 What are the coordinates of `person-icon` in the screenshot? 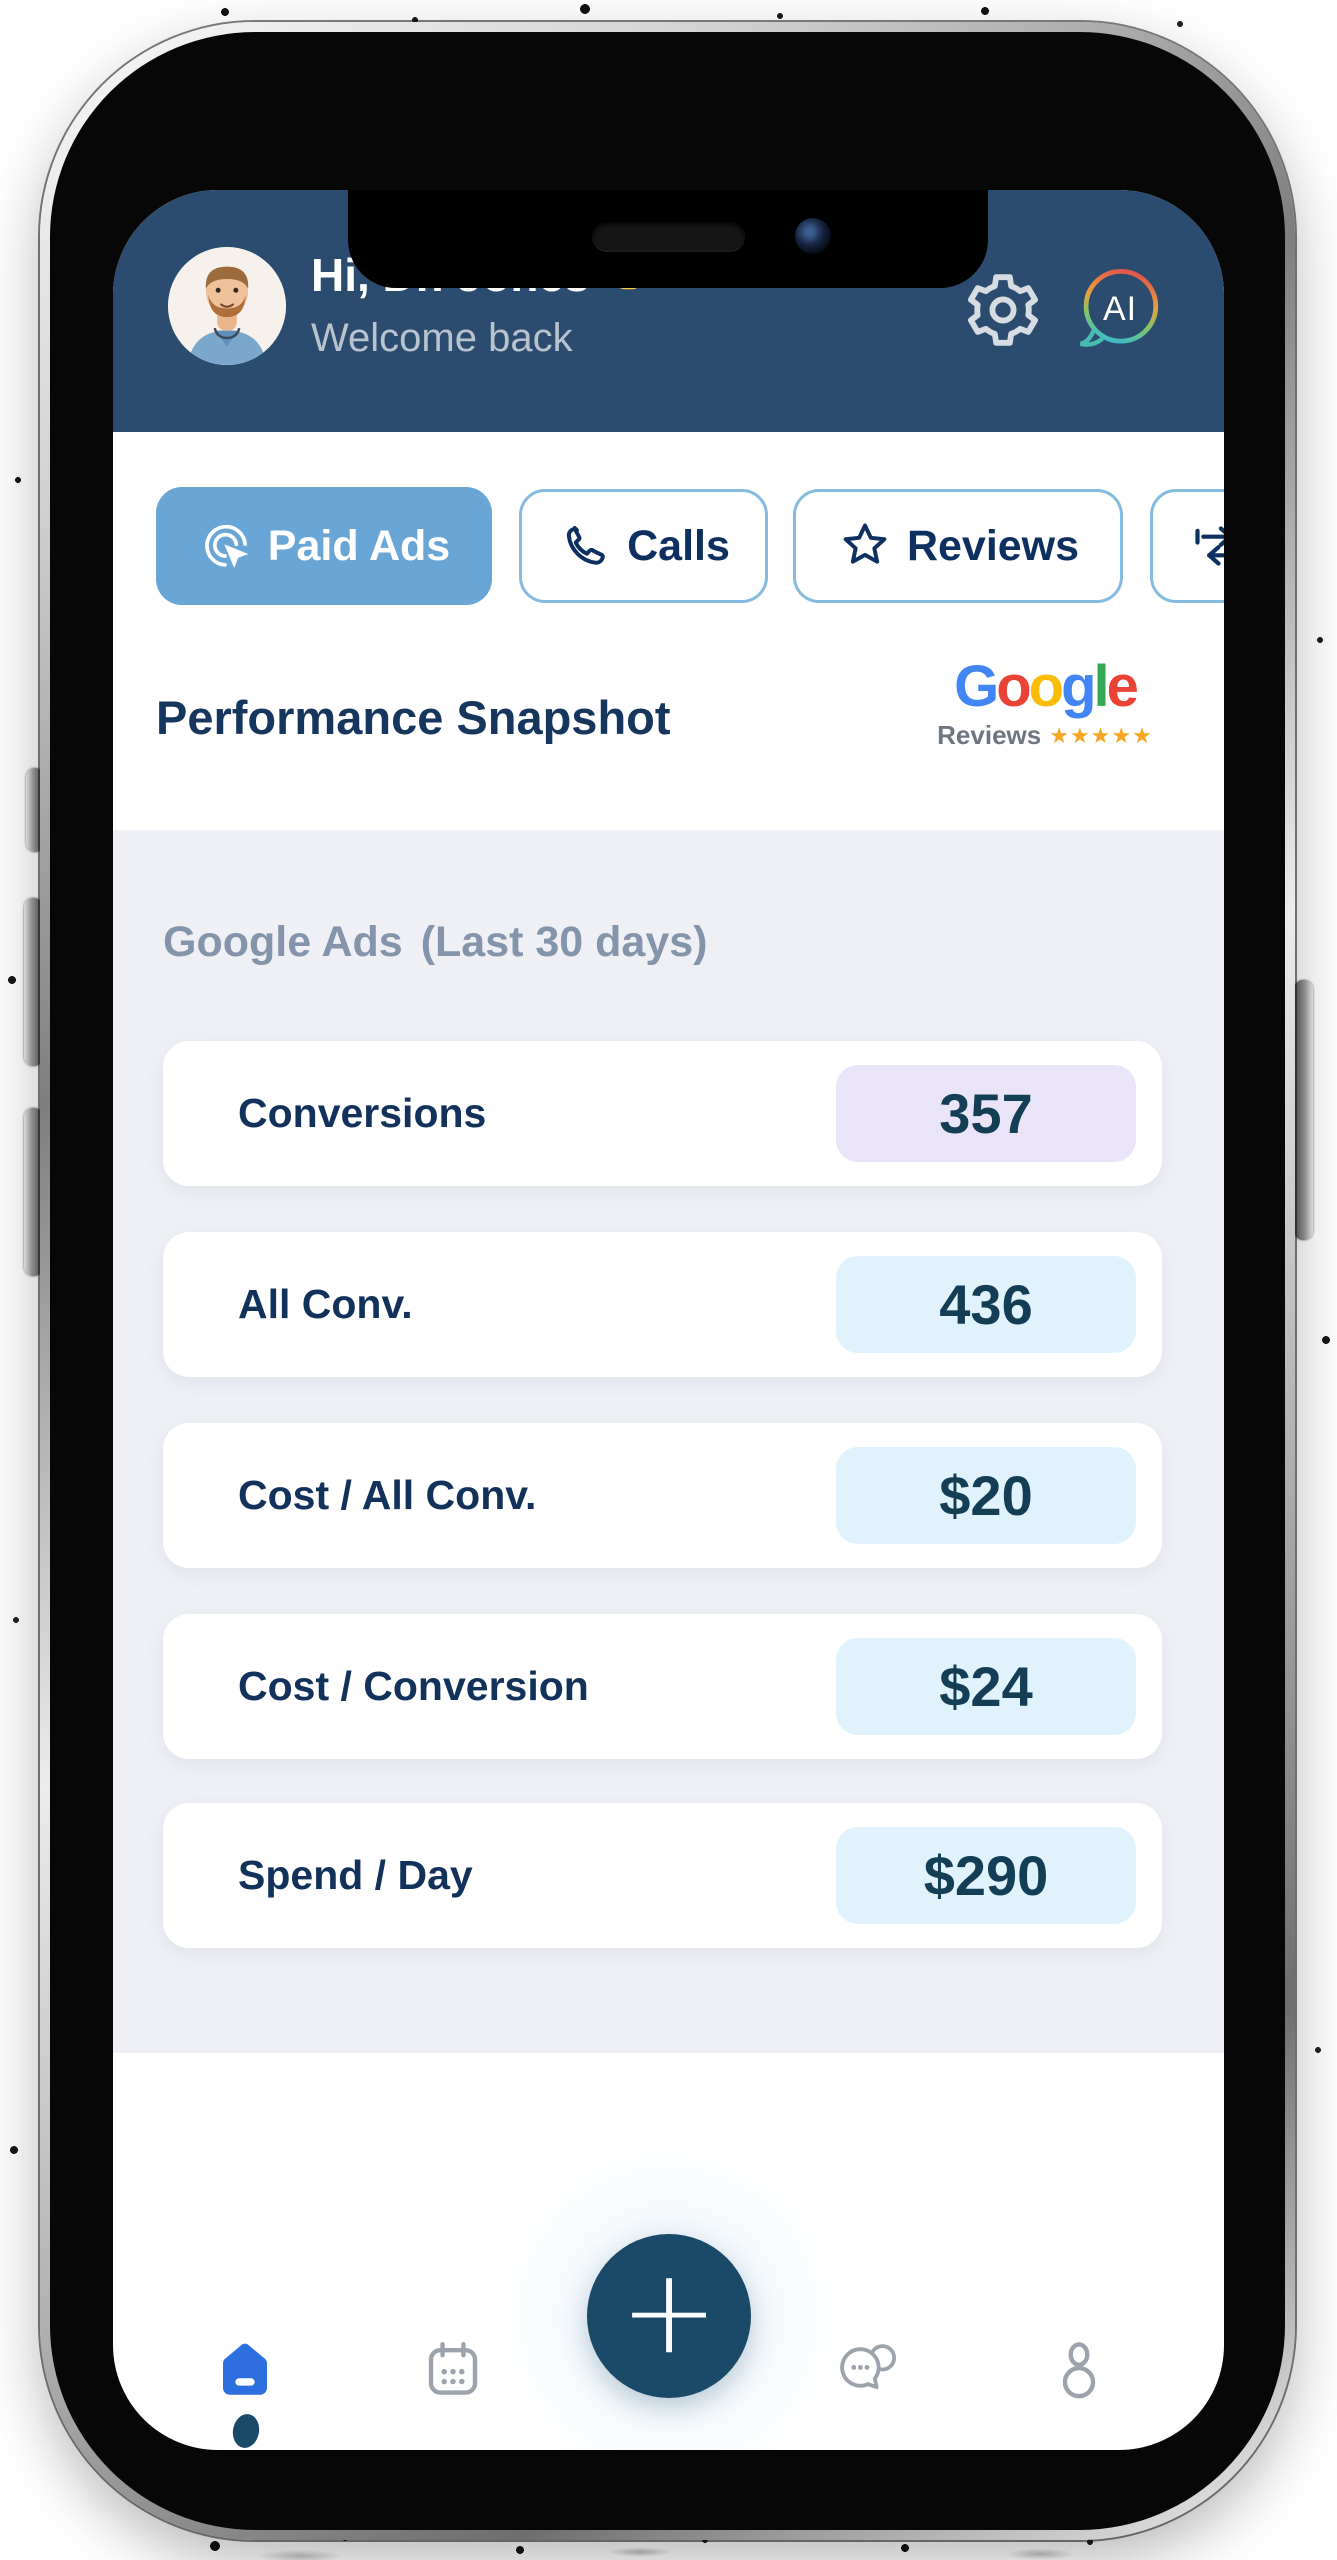 It's located at (1079, 2370).